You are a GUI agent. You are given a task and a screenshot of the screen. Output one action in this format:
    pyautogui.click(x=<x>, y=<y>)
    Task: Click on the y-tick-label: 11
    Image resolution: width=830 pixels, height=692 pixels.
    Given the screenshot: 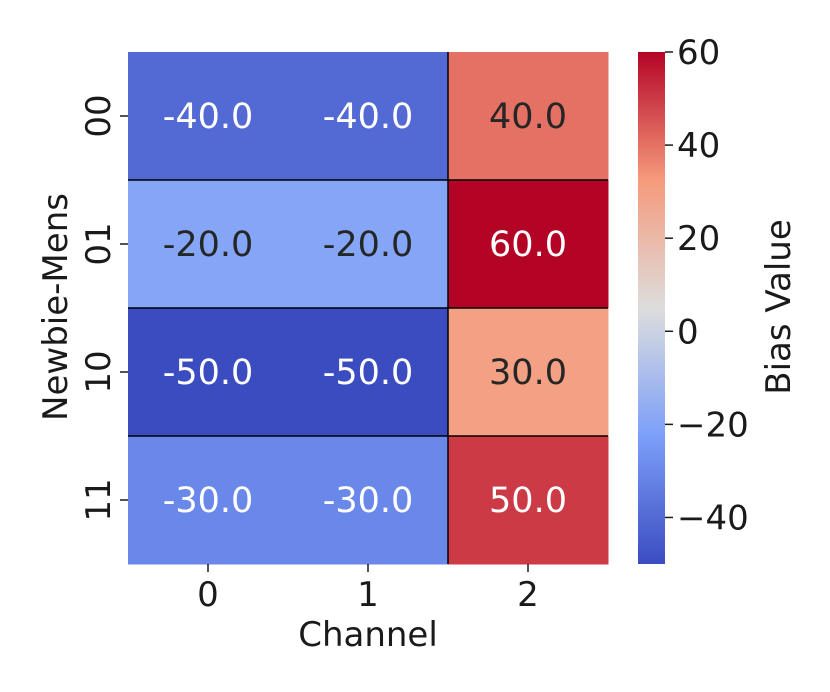 What is the action you would take?
    pyautogui.click(x=99, y=499)
    